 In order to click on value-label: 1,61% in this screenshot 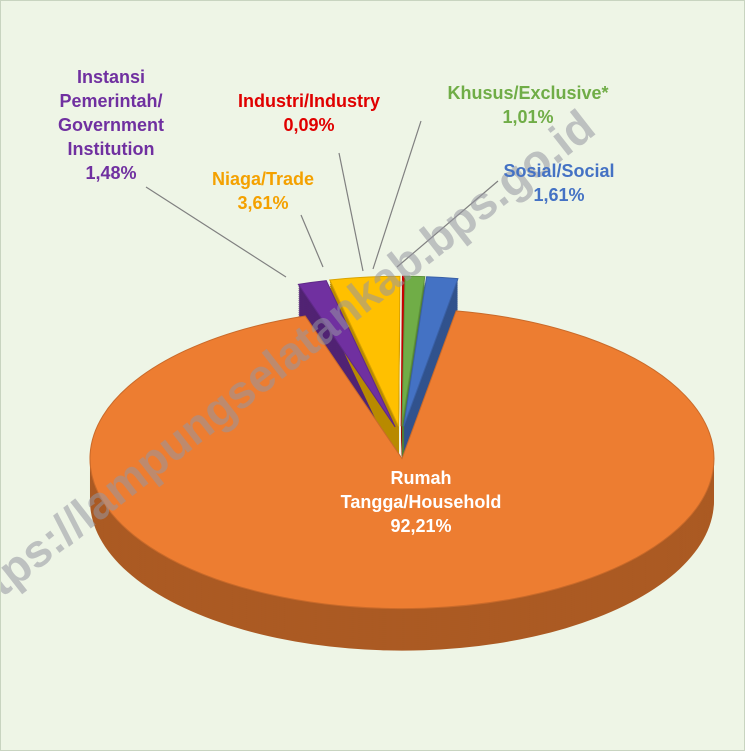, I will do `click(559, 195)`.